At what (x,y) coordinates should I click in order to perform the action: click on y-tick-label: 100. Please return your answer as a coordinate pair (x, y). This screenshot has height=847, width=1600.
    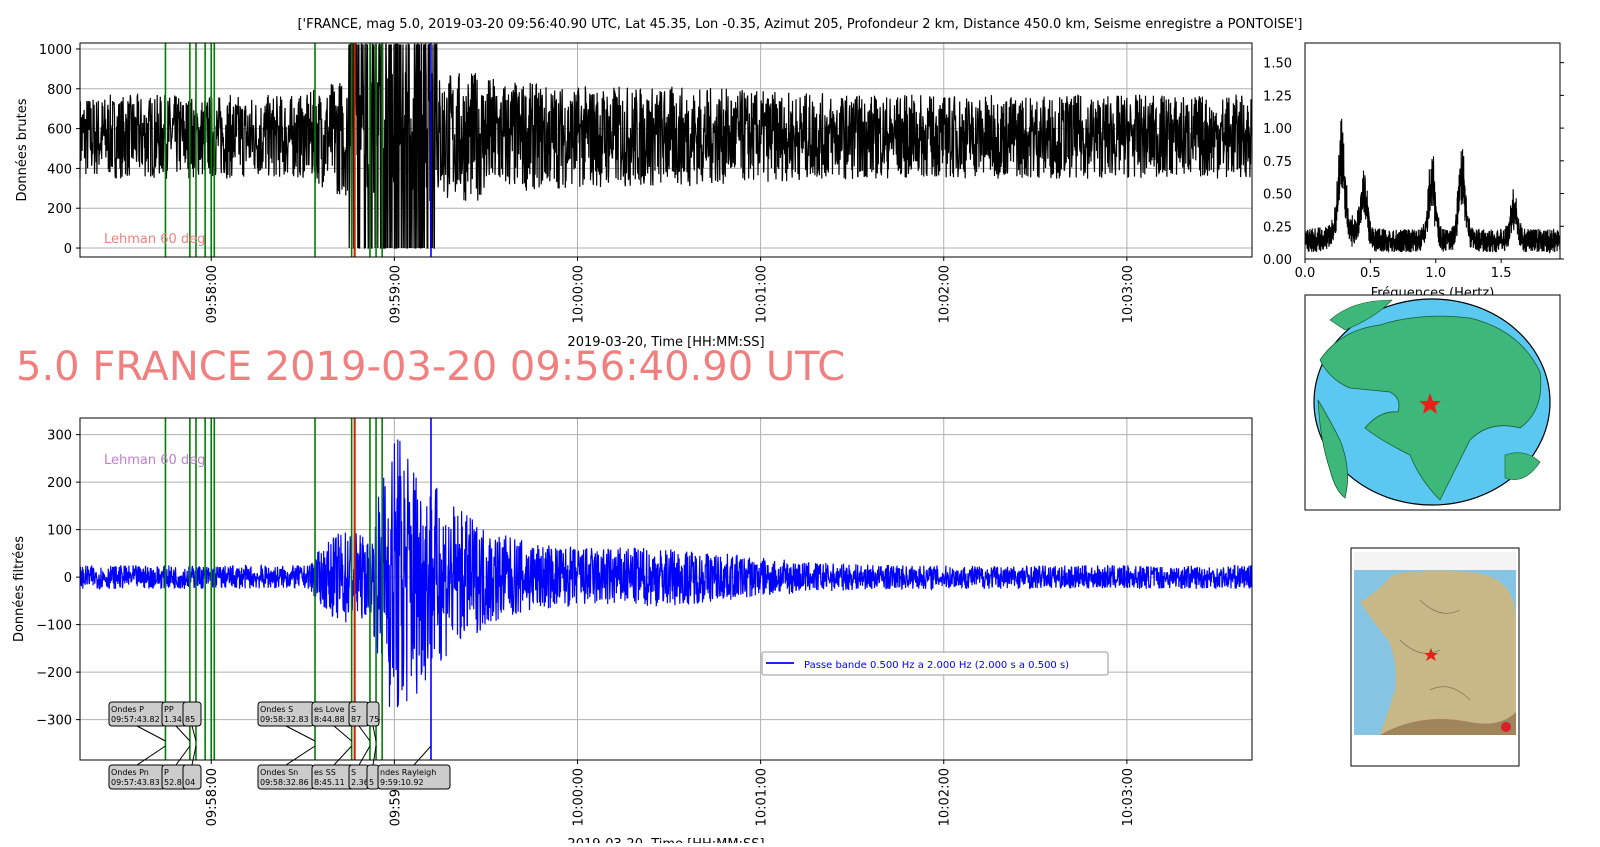
    Looking at the image, I should click on (59, 531).